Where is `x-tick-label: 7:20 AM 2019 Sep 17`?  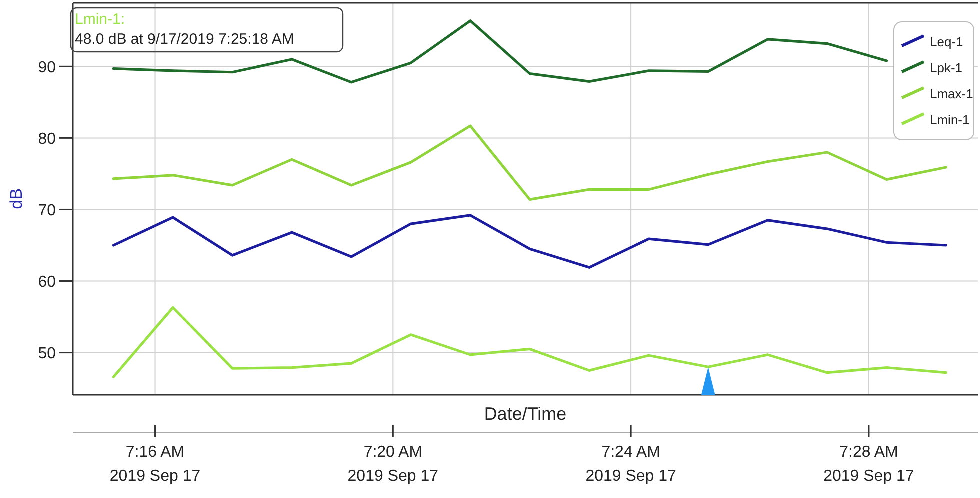 x-tick-label: 7:20 AM 2019 Sep 17 is located at coordinates (393, 464).